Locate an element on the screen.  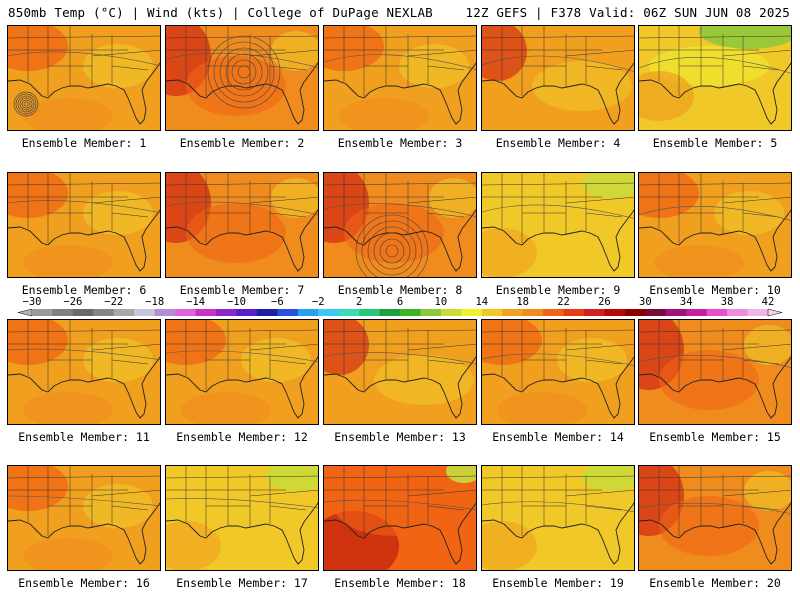
colorbar-tick-label: 42 is located at coordinates (768, 302).